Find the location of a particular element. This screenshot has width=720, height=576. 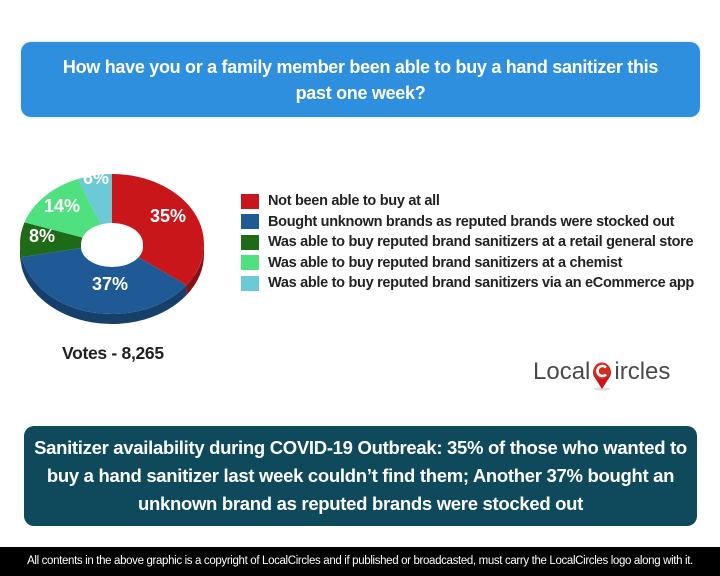

logo-text-ircles: ircles is located at coordinates (642, 371).